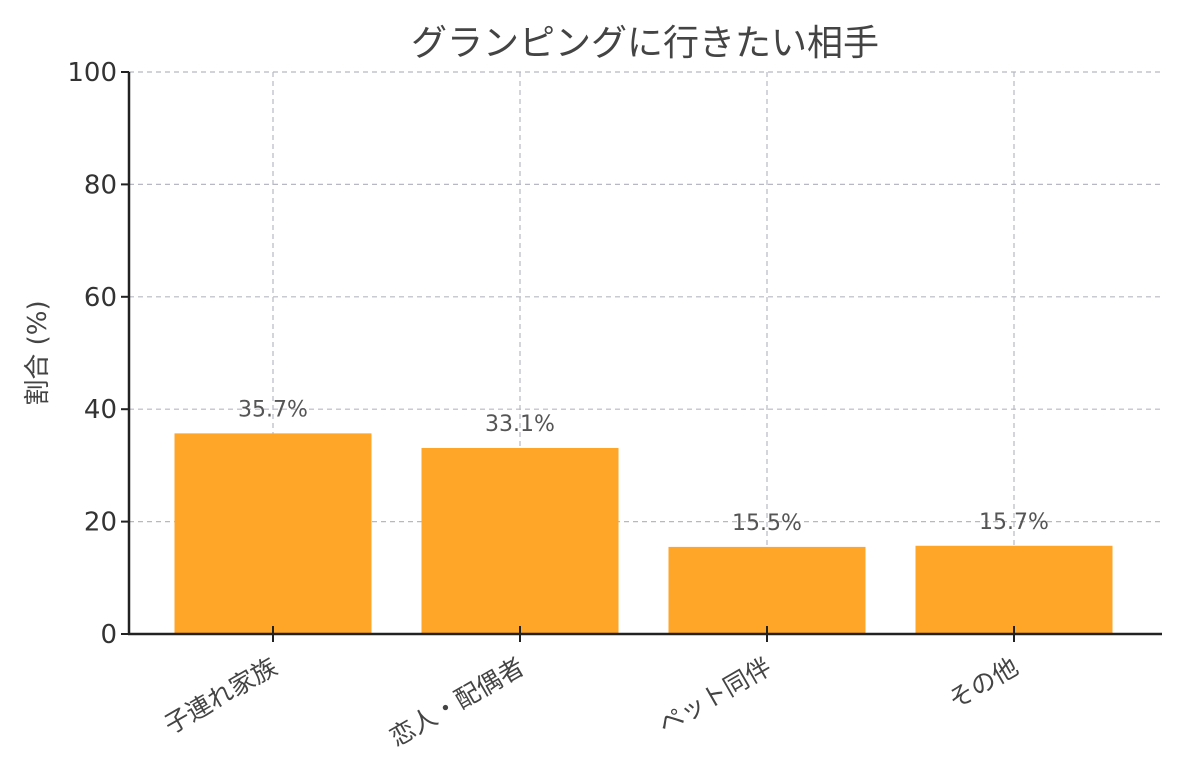 The image size is (1180, 780). What do you see at coordinates (100, 298) in the screenshot?
I see `y-tick-label: 60` at bounding box center [100, 298].